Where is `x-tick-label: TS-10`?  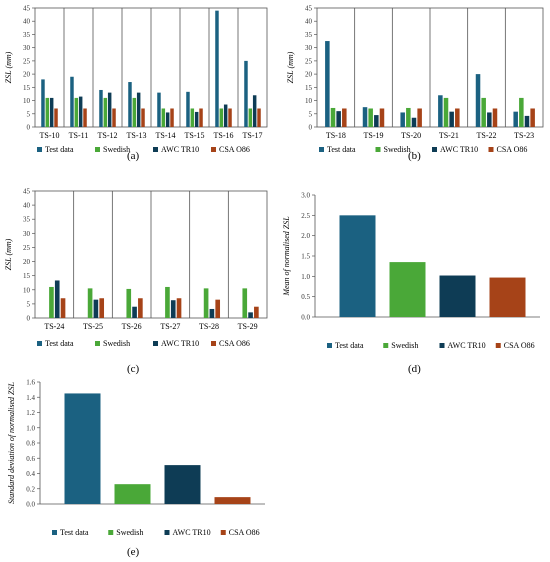 x-tick-label: TS-10 is located at coordinates (50, 135).